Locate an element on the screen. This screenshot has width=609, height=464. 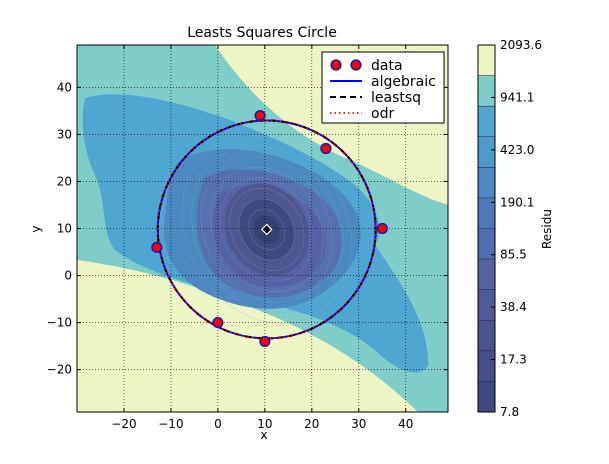
legend-label: leastsq is located at coordinates (396, 98).